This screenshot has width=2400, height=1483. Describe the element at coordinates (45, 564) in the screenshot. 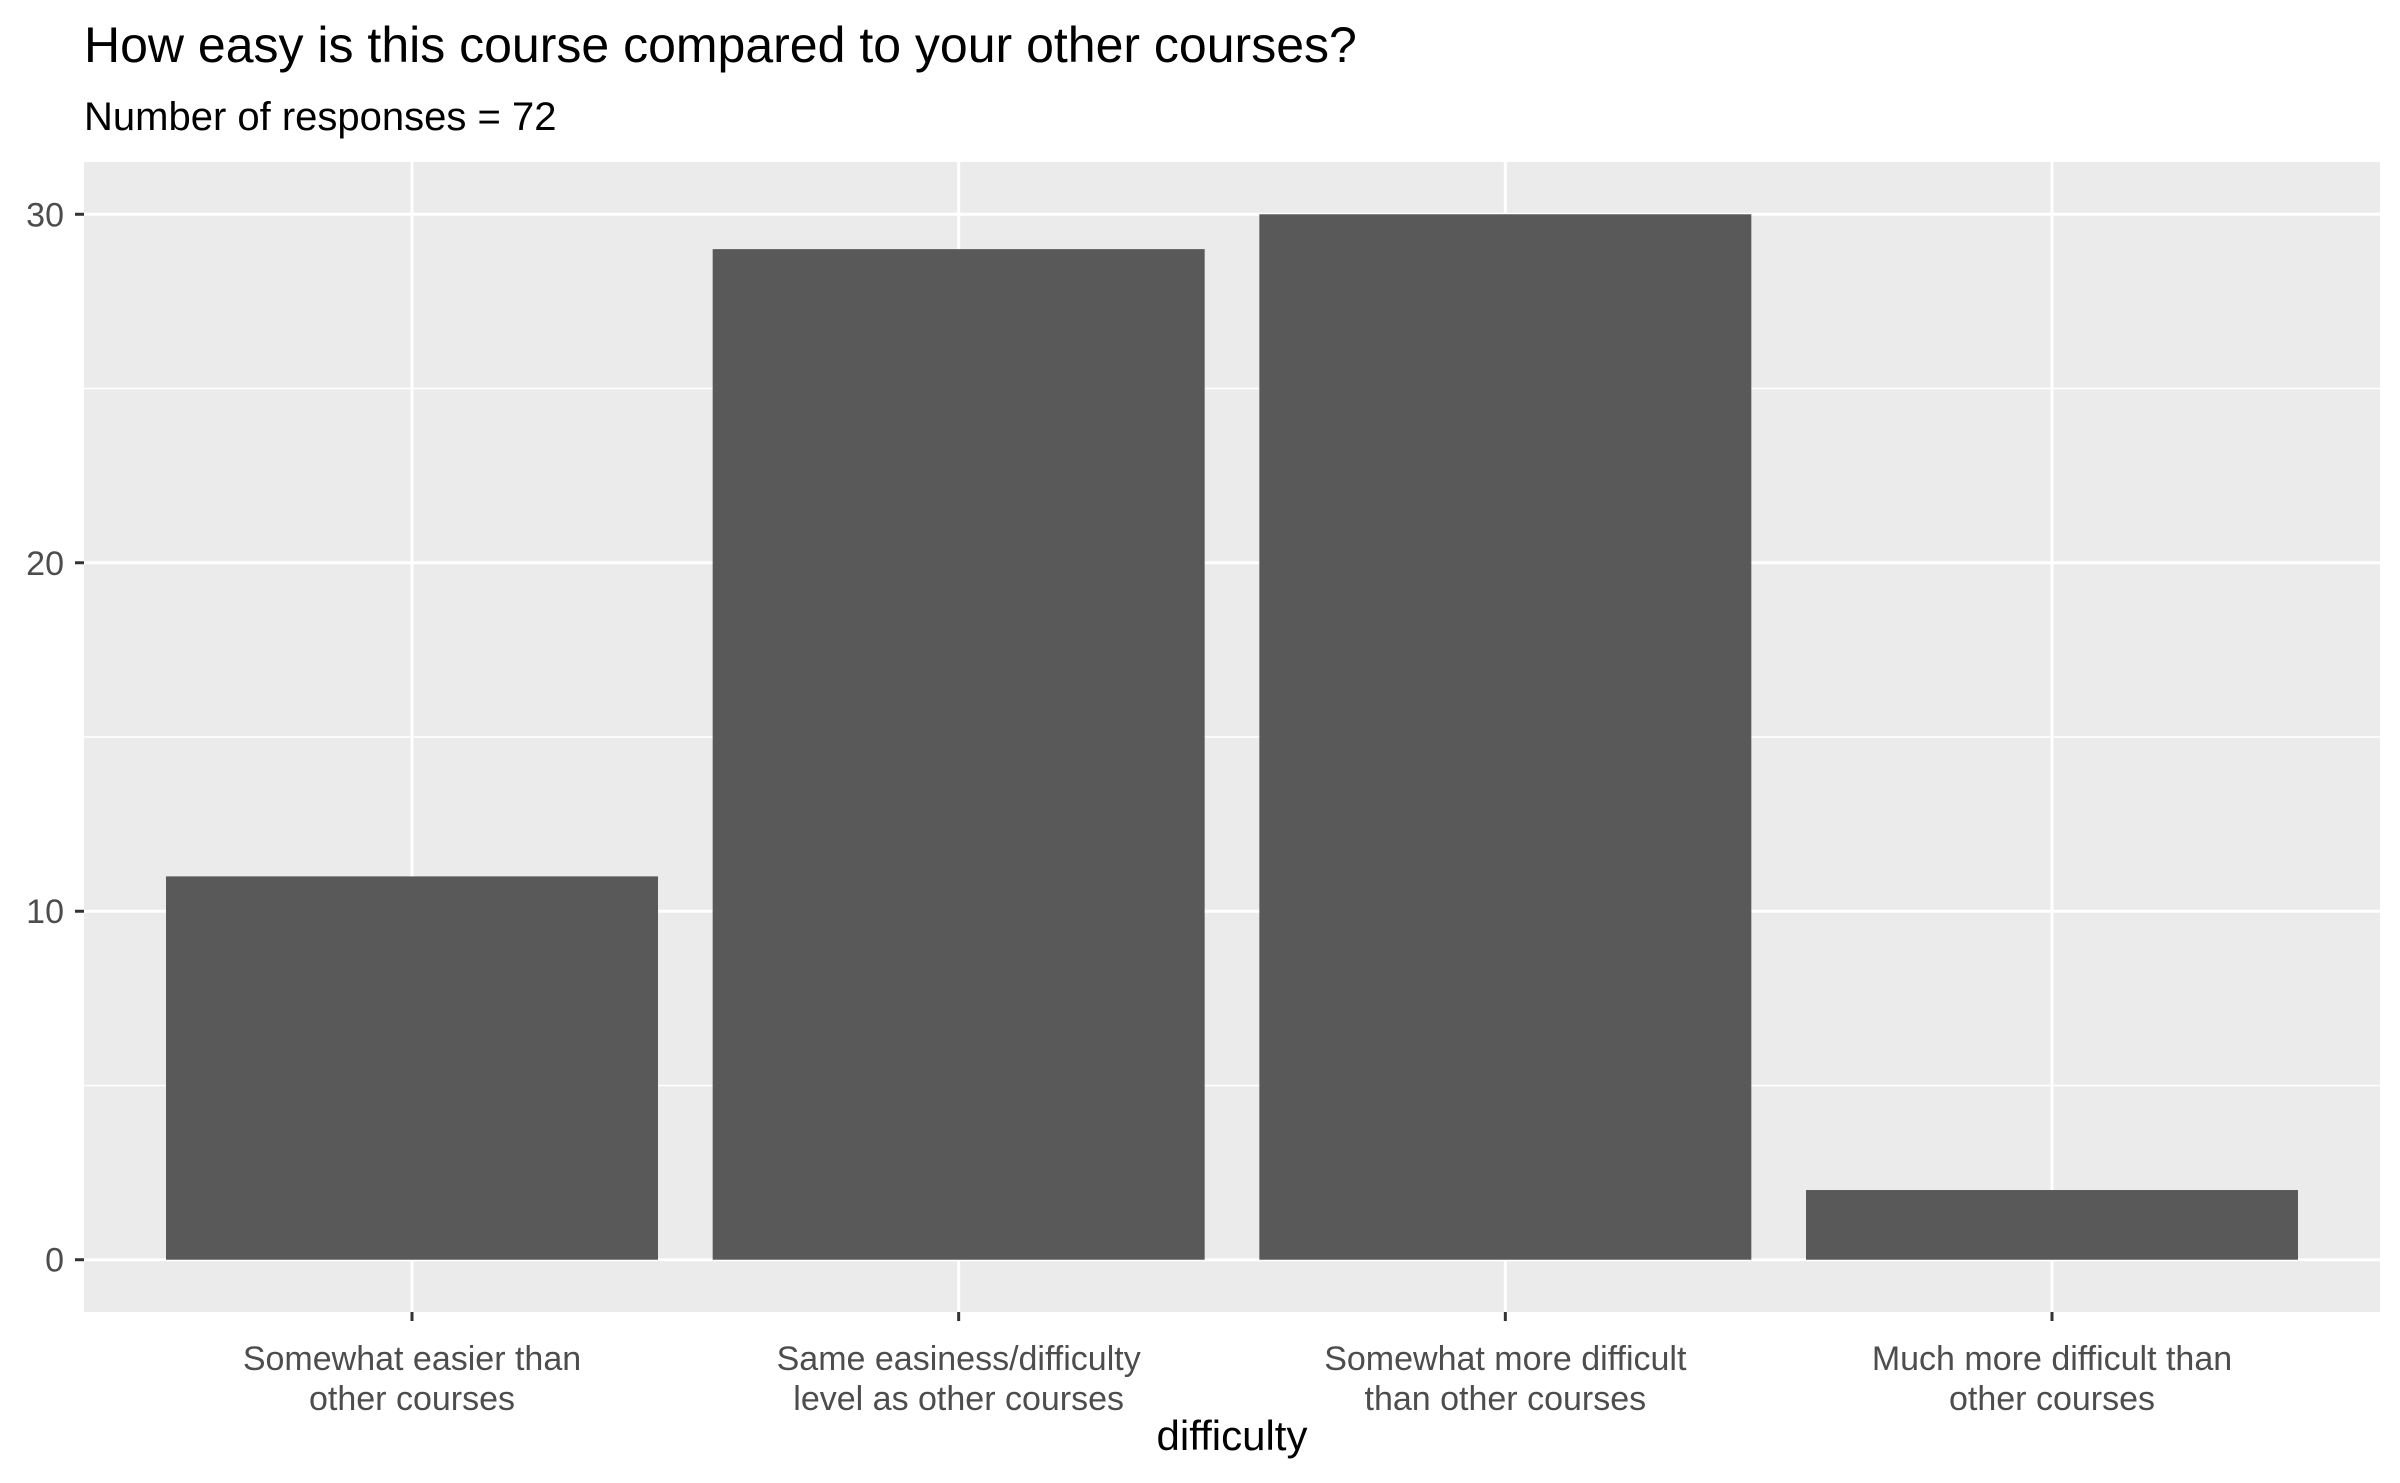

I see `y-tick-label: 20` at that location.